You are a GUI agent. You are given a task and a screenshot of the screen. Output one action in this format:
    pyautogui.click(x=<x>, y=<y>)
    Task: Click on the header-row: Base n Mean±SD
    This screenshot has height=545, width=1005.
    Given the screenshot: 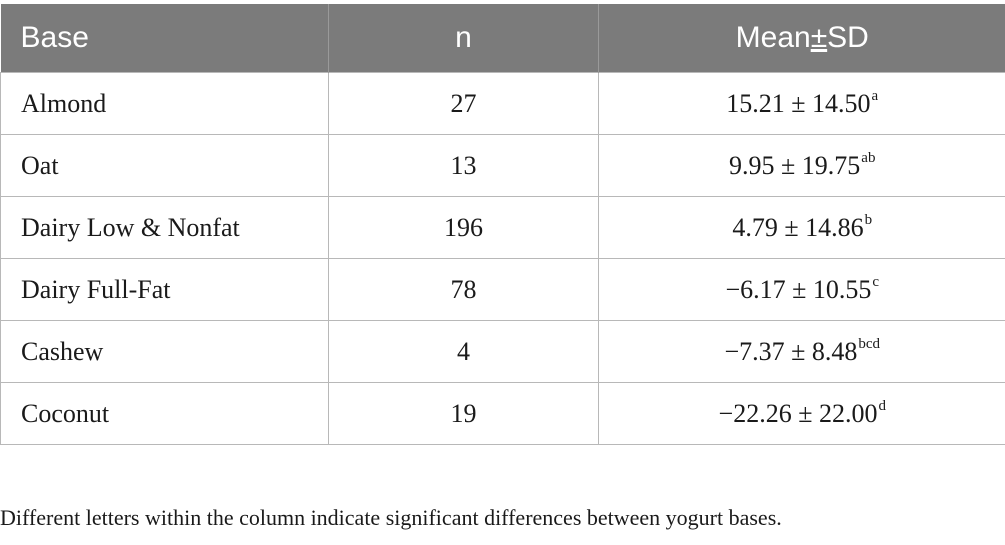 What is the action you would take?
    pyautogui.click(x=502, y=38)
    